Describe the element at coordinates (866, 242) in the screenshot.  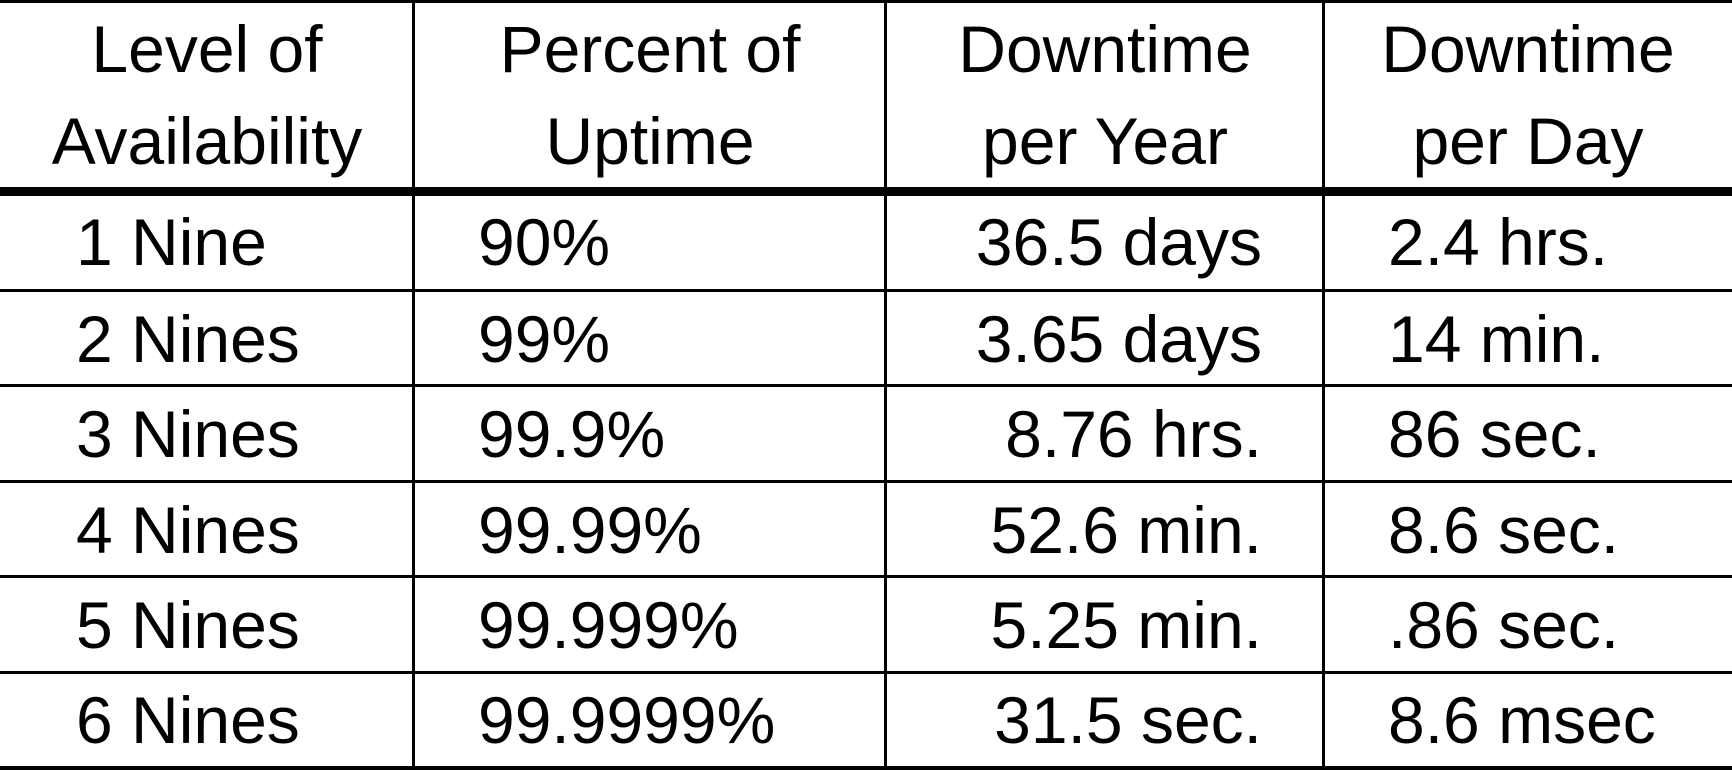
I see `table-row: 1 Nine 90% 36.5 days 2.4 hrs.` at that location.